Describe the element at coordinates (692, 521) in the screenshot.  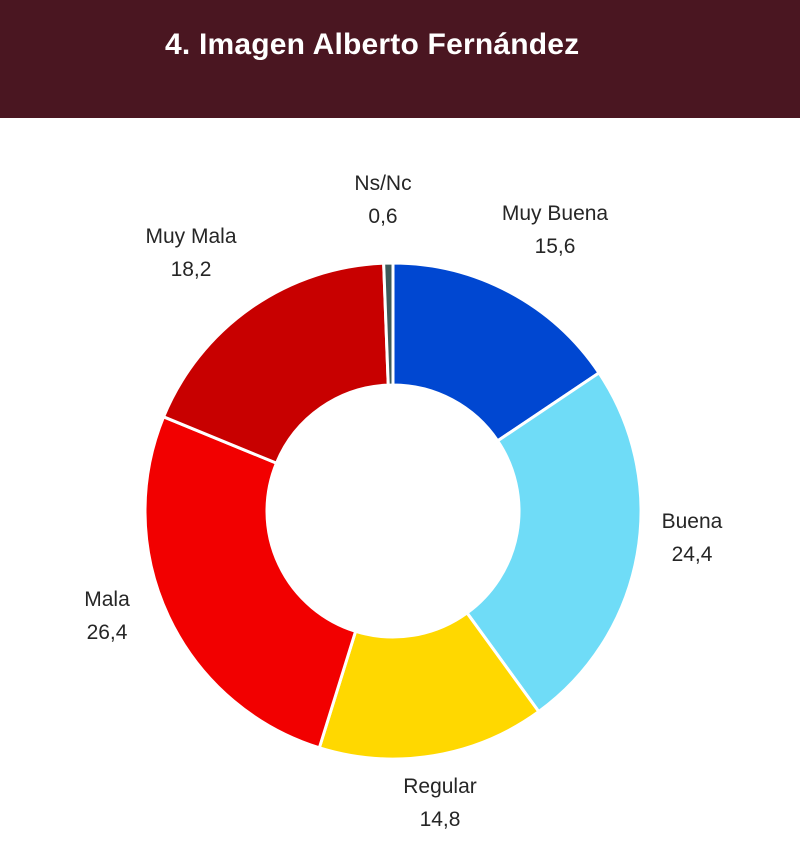
I see `slice-label-buena: Buena` at that location.